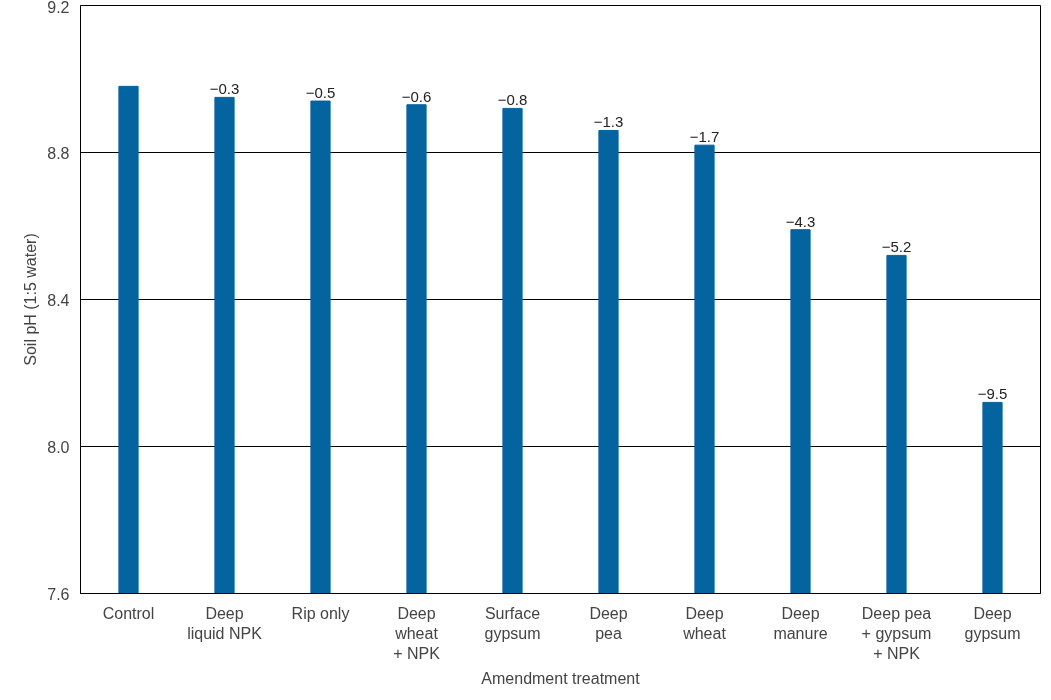 This screenshot has width=1051, height=700. I want to click on y-tick-label: 8.4, so click(58, 300).